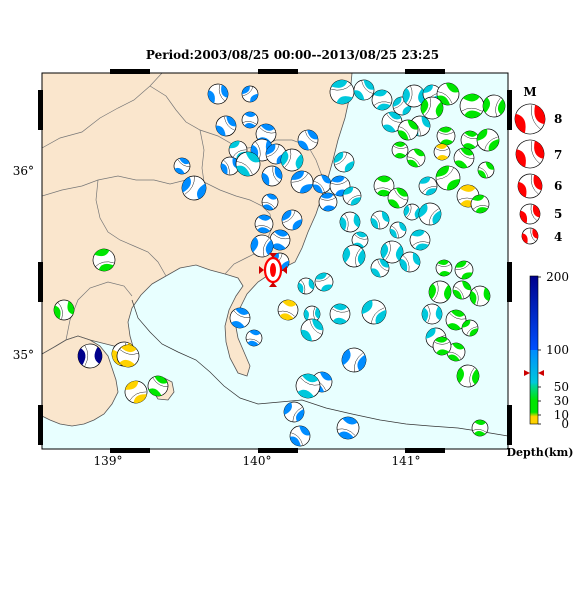  What do you see at coordinates (565, 424) in the screenshot?
I see `depth-label-0: 0` at bounding box center [565, 424].